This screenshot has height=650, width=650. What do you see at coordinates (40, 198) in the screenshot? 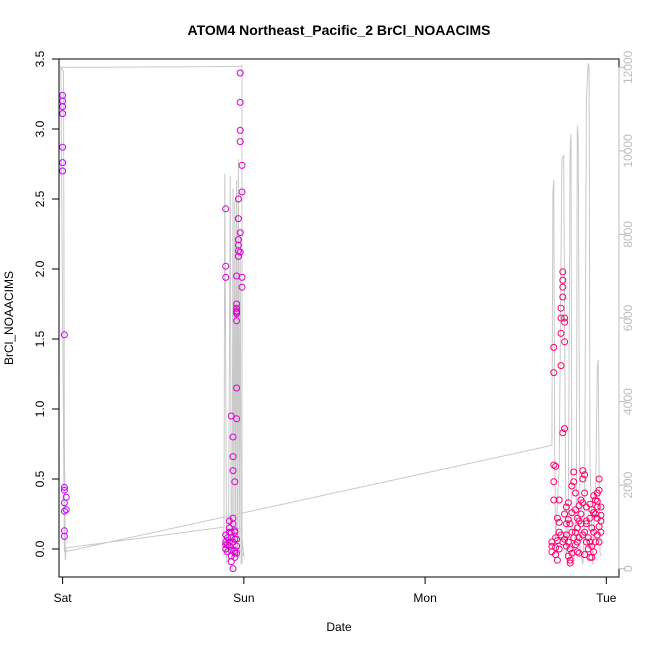
I see `y-tick-label: 2.5` at bounding box center [40, 198].